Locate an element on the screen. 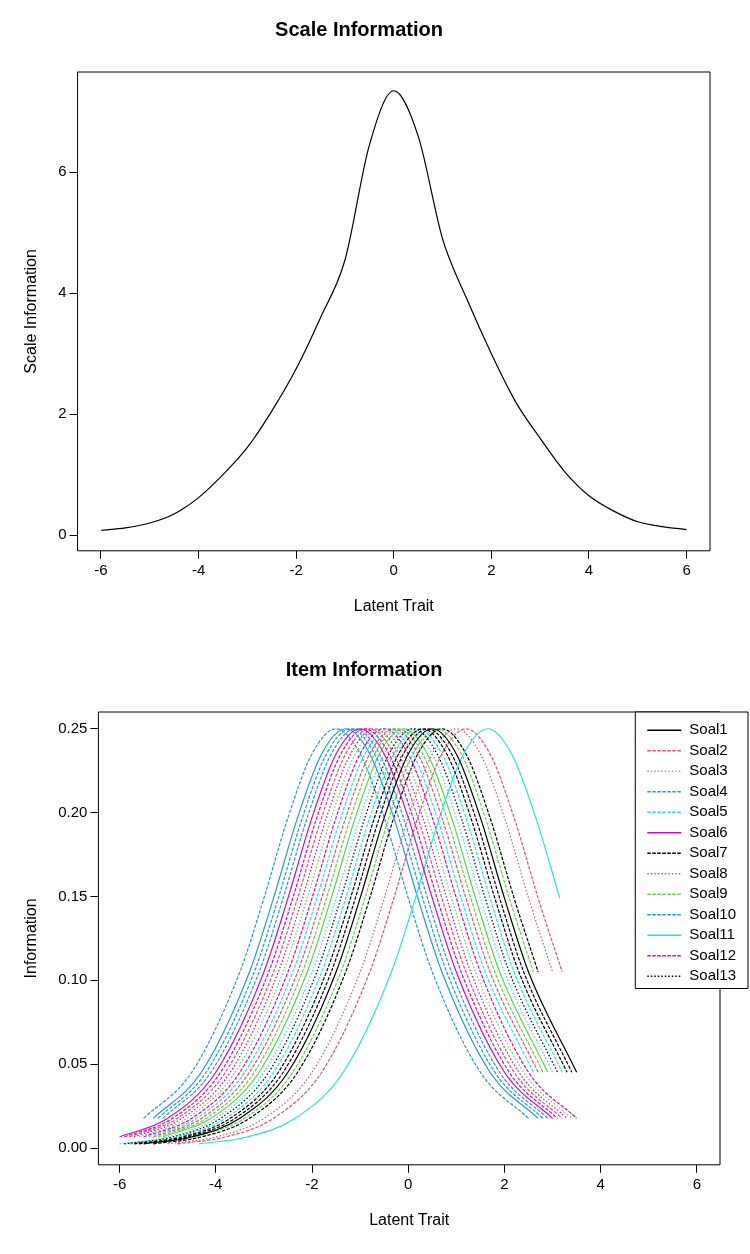  y-tick-label: 0.05 is located at coordinates (73, 1063).